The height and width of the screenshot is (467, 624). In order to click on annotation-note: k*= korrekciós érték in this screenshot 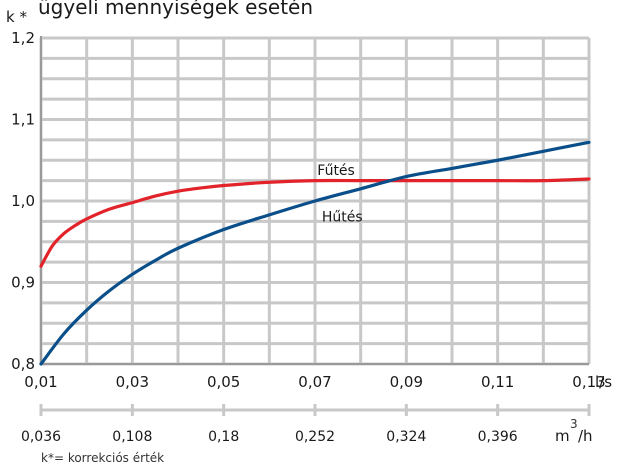, I will do `click(102, 458)`.